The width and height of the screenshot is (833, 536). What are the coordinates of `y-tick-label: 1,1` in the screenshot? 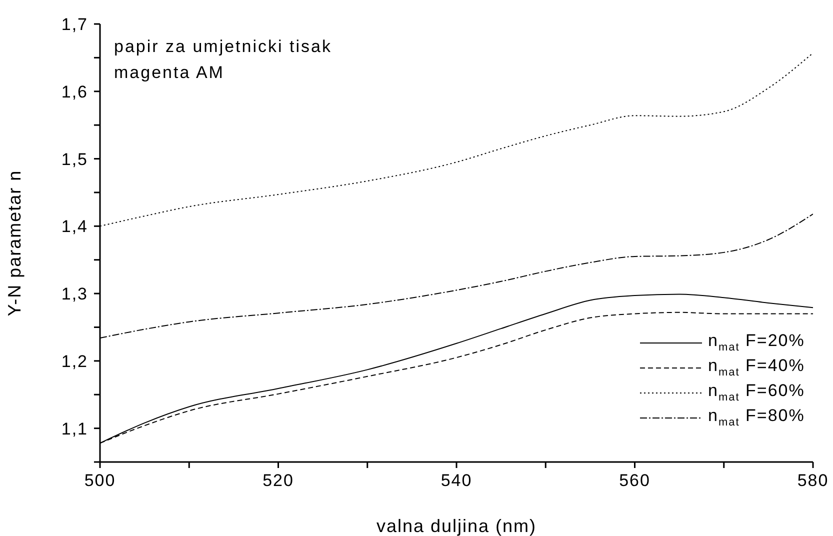 It's located at (74, 428).